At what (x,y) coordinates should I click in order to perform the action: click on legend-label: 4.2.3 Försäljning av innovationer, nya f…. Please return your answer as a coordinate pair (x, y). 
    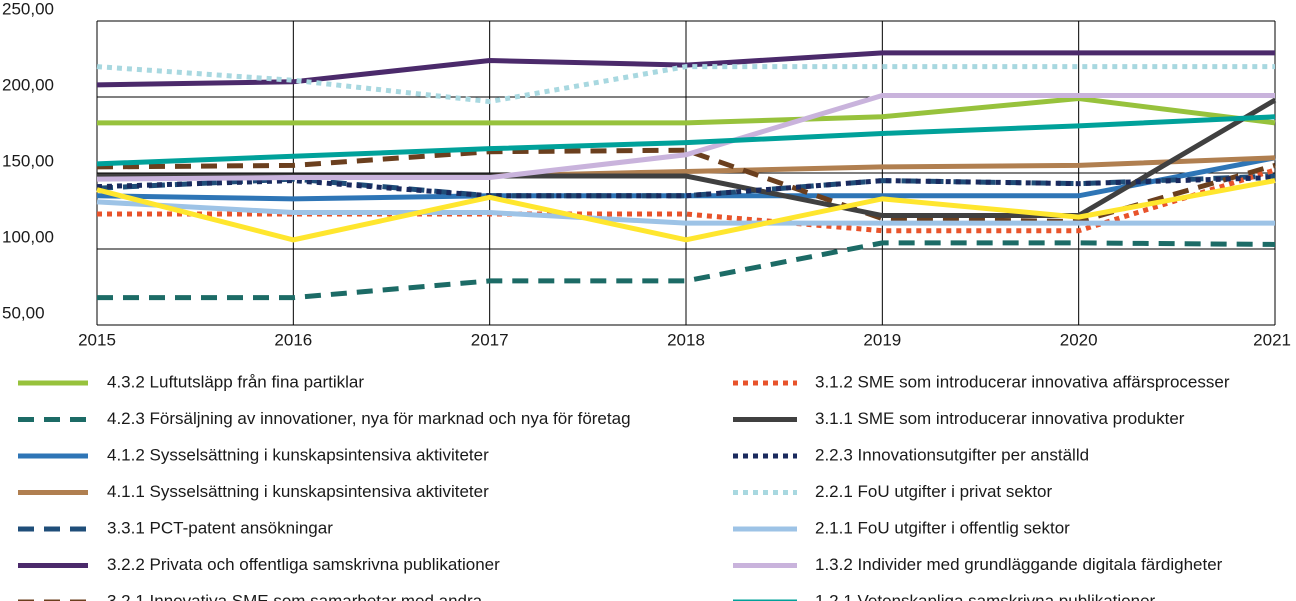
    Looking at the image, I should click on (369, 418).